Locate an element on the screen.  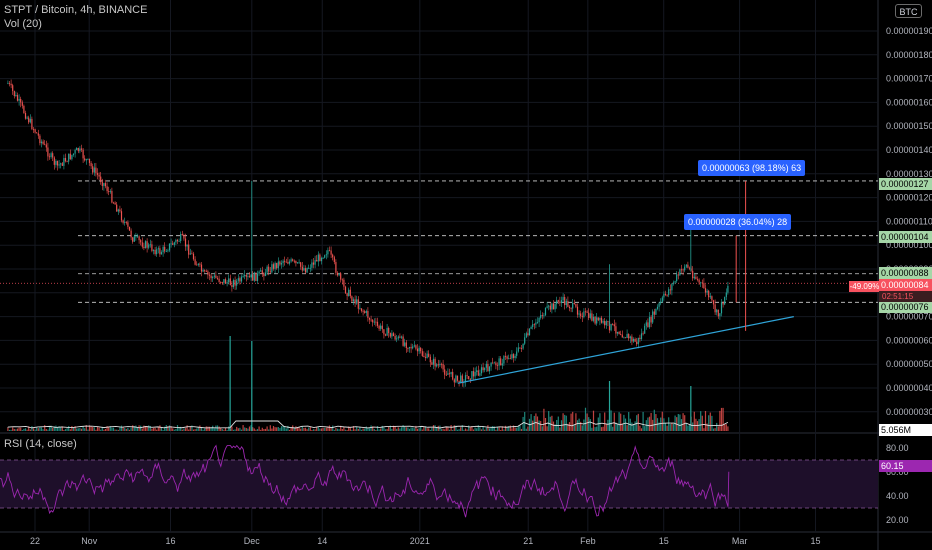
volume-value-label: 5.056M is located at coordinates (905, 430).